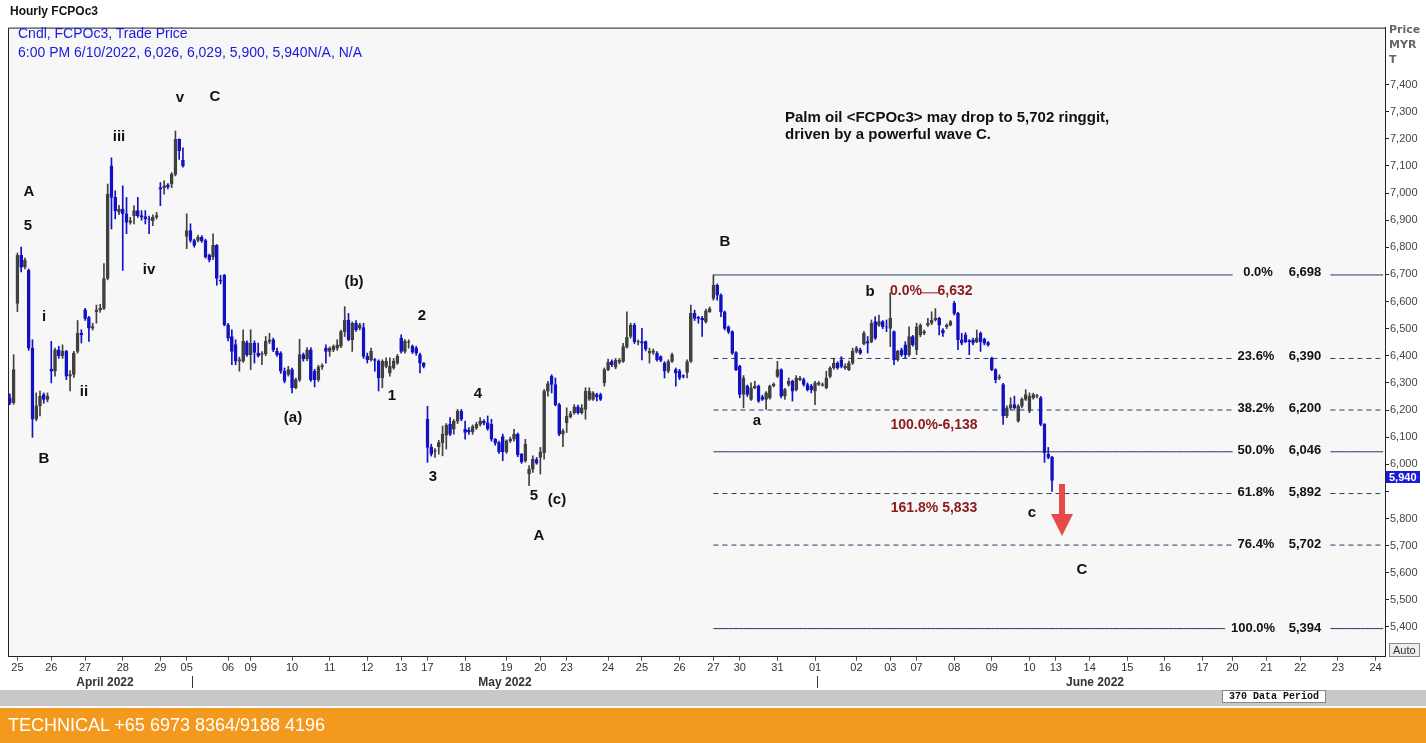 Image resolution: width=1426 pixels, height=743 pixels. I want to click on annotation: b, so click(870, 290).